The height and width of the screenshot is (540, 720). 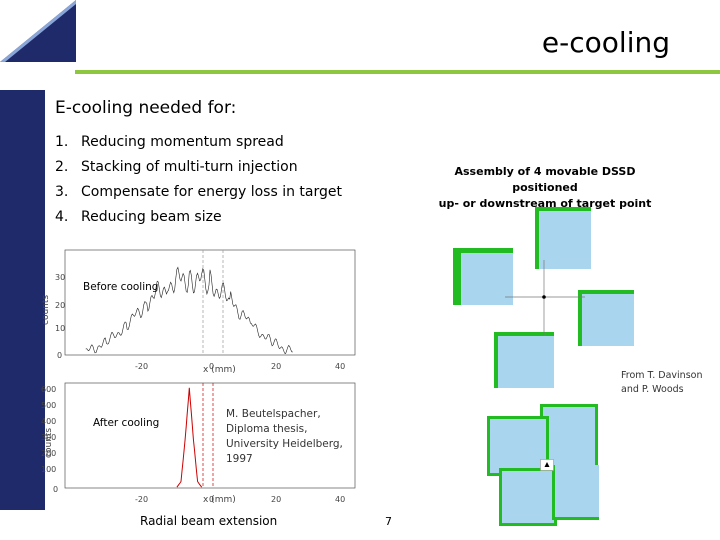 What do you see at coordinates (48, 389) in the screenshot?
I see `ytick-label: 600` at bounding box center [48, 389].